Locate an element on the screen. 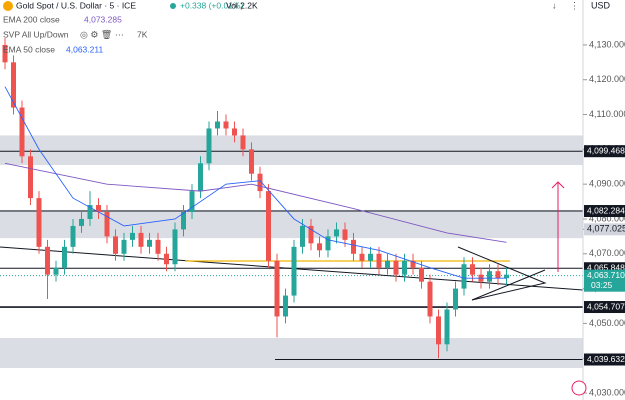  ema200-name: EMA 200 close is located at coordinates (31, 19).